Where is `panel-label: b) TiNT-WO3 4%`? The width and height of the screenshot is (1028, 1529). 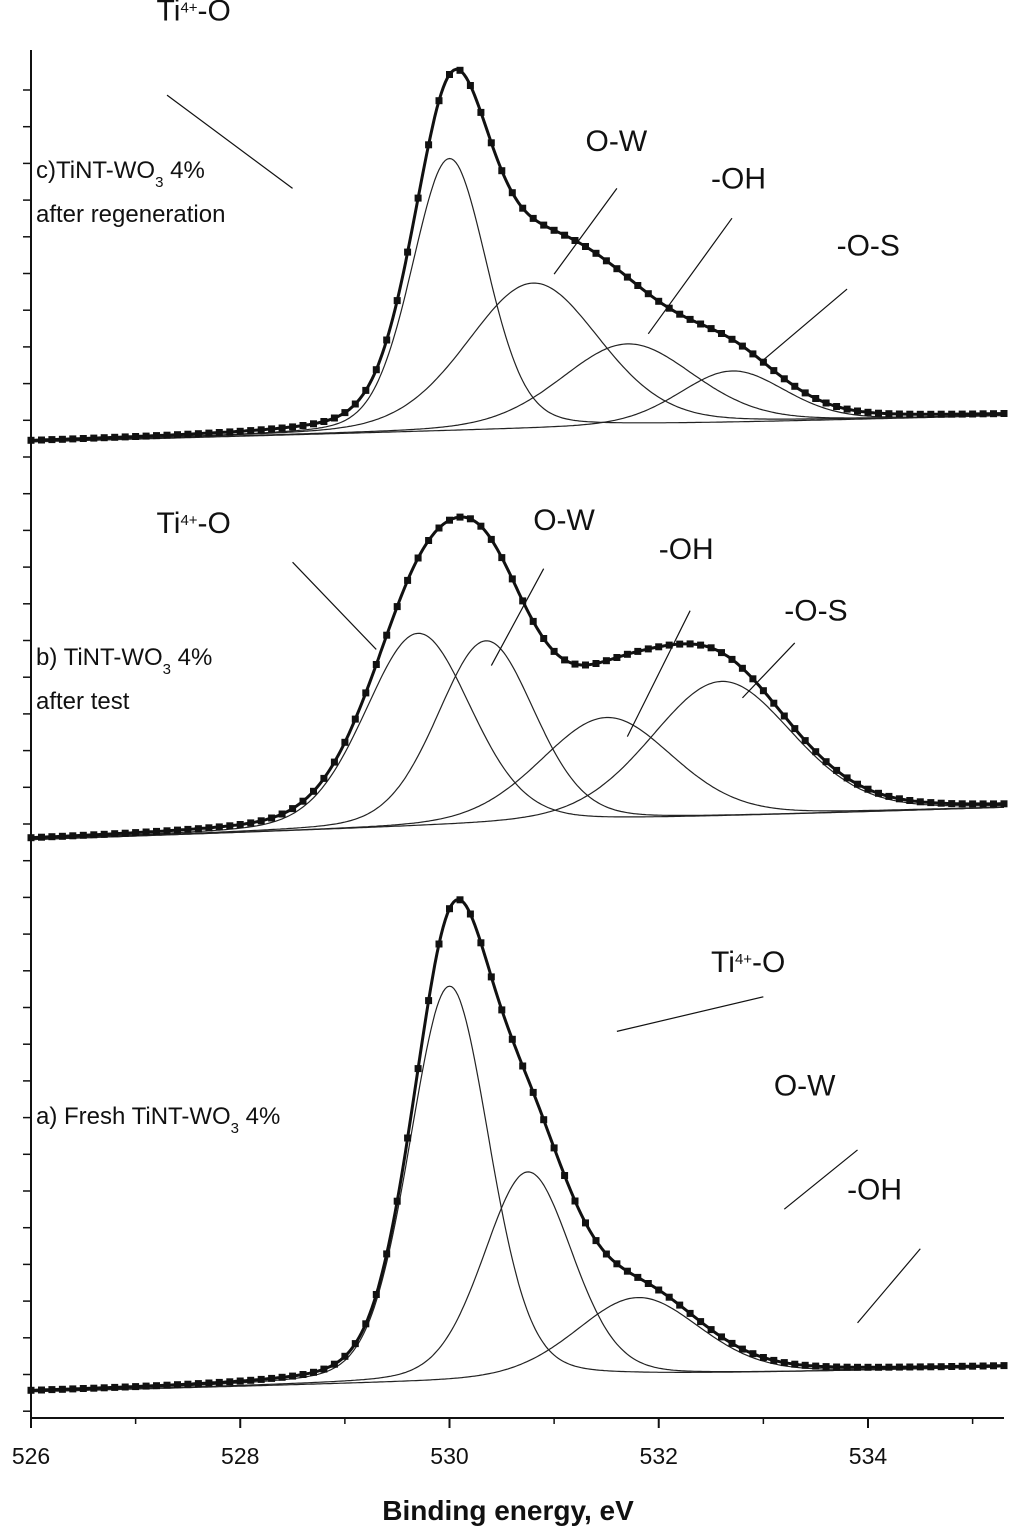
panel-label: b) TiNT-WO3 4% is located at coordinates (124, 661).